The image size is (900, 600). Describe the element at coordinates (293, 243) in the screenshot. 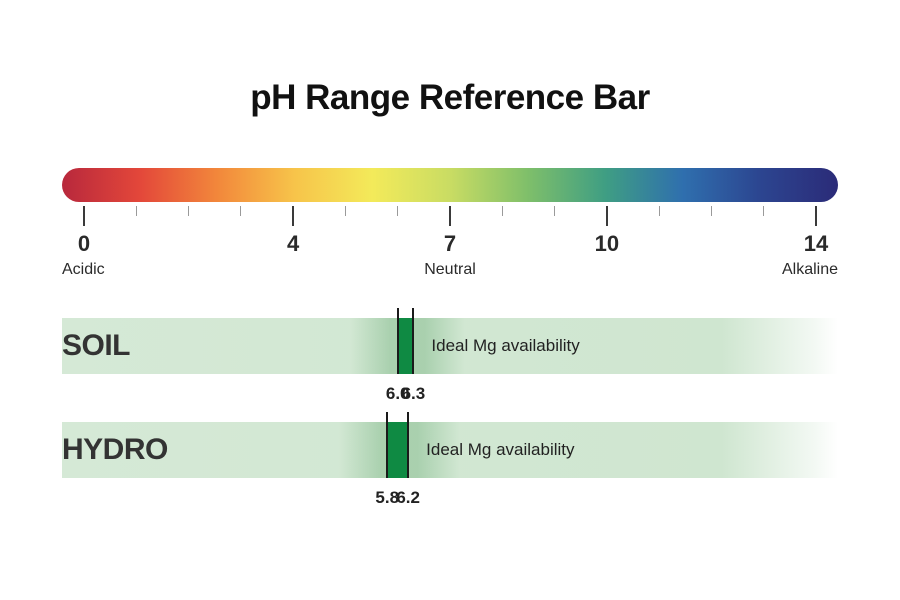

I see `tick-label: 4` at that location.